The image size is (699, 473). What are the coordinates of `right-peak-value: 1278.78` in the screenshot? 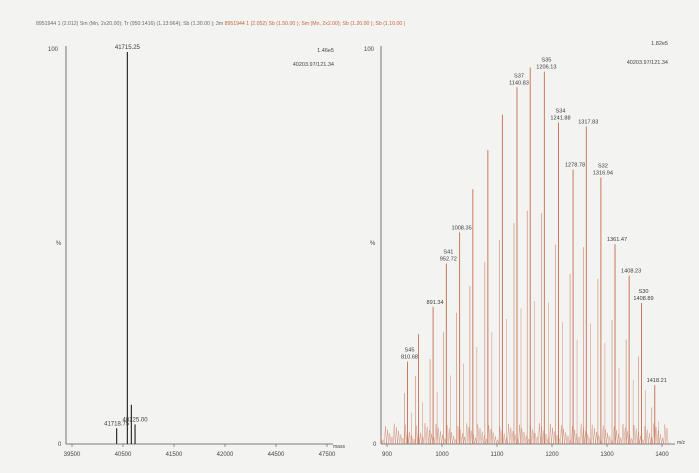 It's located at (575, 166).